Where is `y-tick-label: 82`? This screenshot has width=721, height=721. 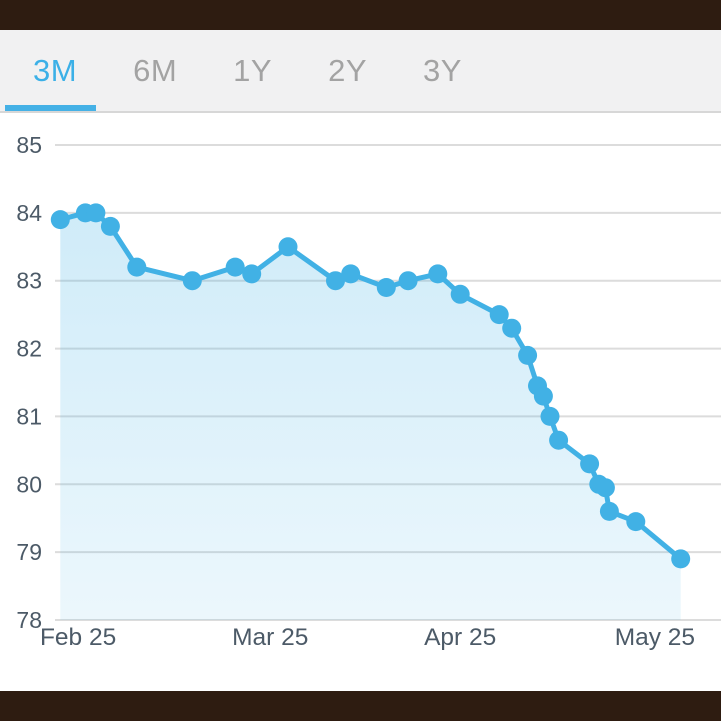
y-tick-label: 82 is located at coordinates (29, 349).